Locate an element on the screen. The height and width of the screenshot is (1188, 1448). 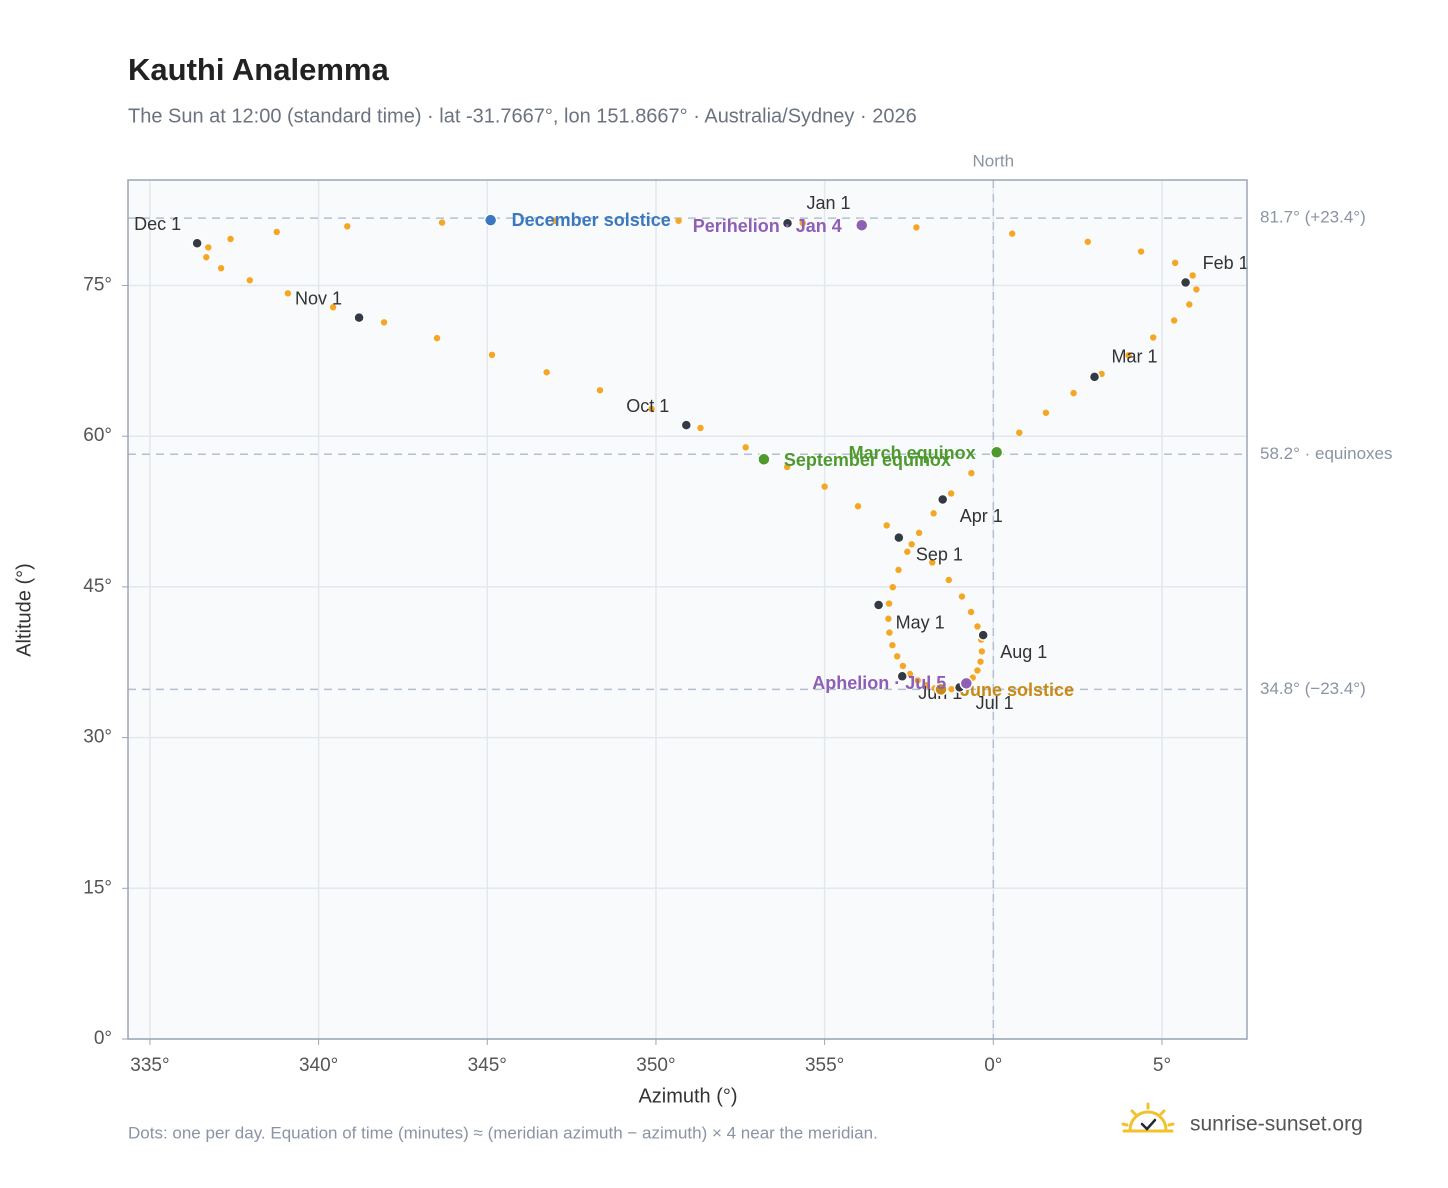
x-tick-label: 5° is located at coordinates (1162, 1065).